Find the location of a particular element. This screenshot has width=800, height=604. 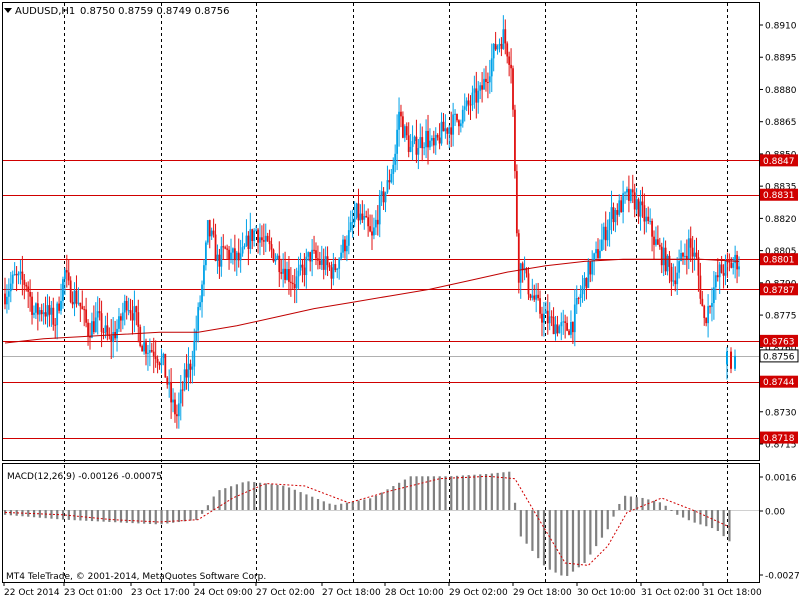

moving-average-line is located at coordinates (372, 301).